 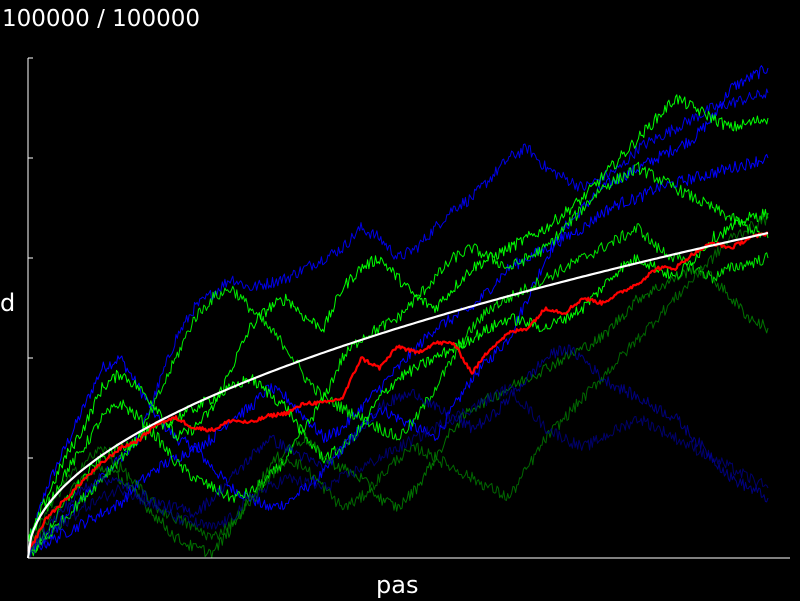 What do you see at coordinates (8, 303) in the screenshot?
I see `y-axis-label: d` at bounding box center [8, 303].